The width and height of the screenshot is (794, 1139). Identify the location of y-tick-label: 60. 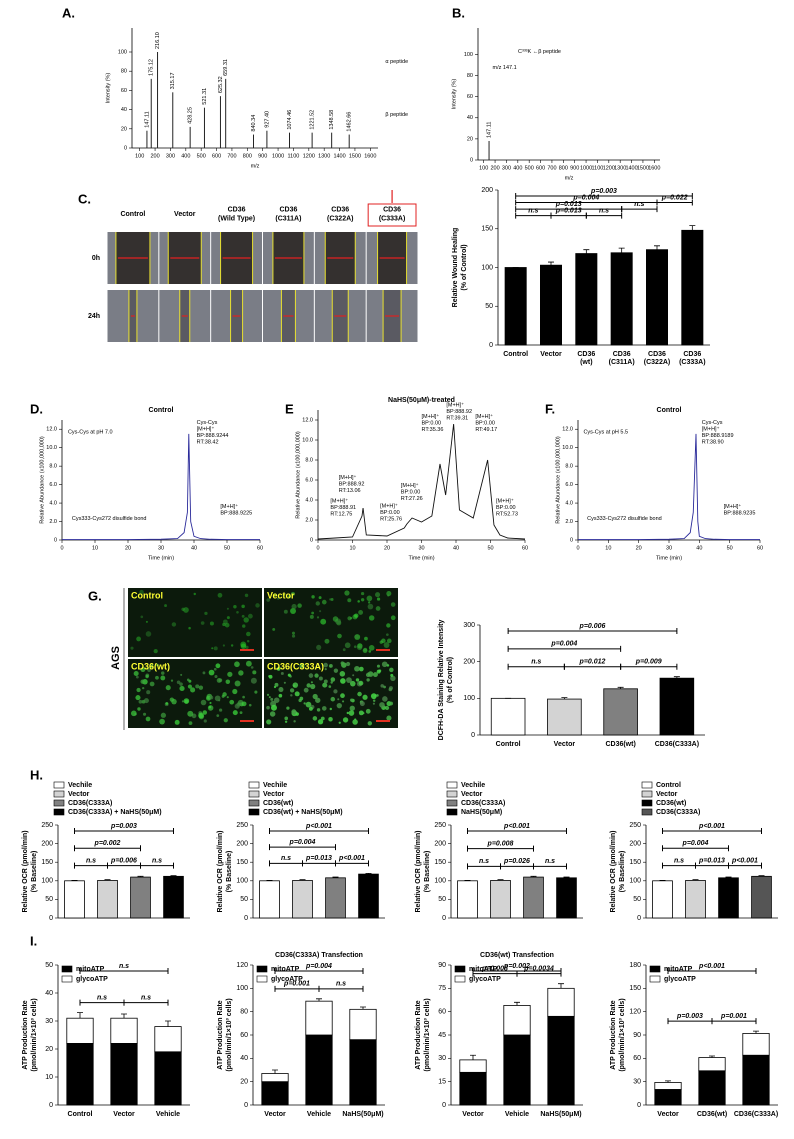
(470, 97).